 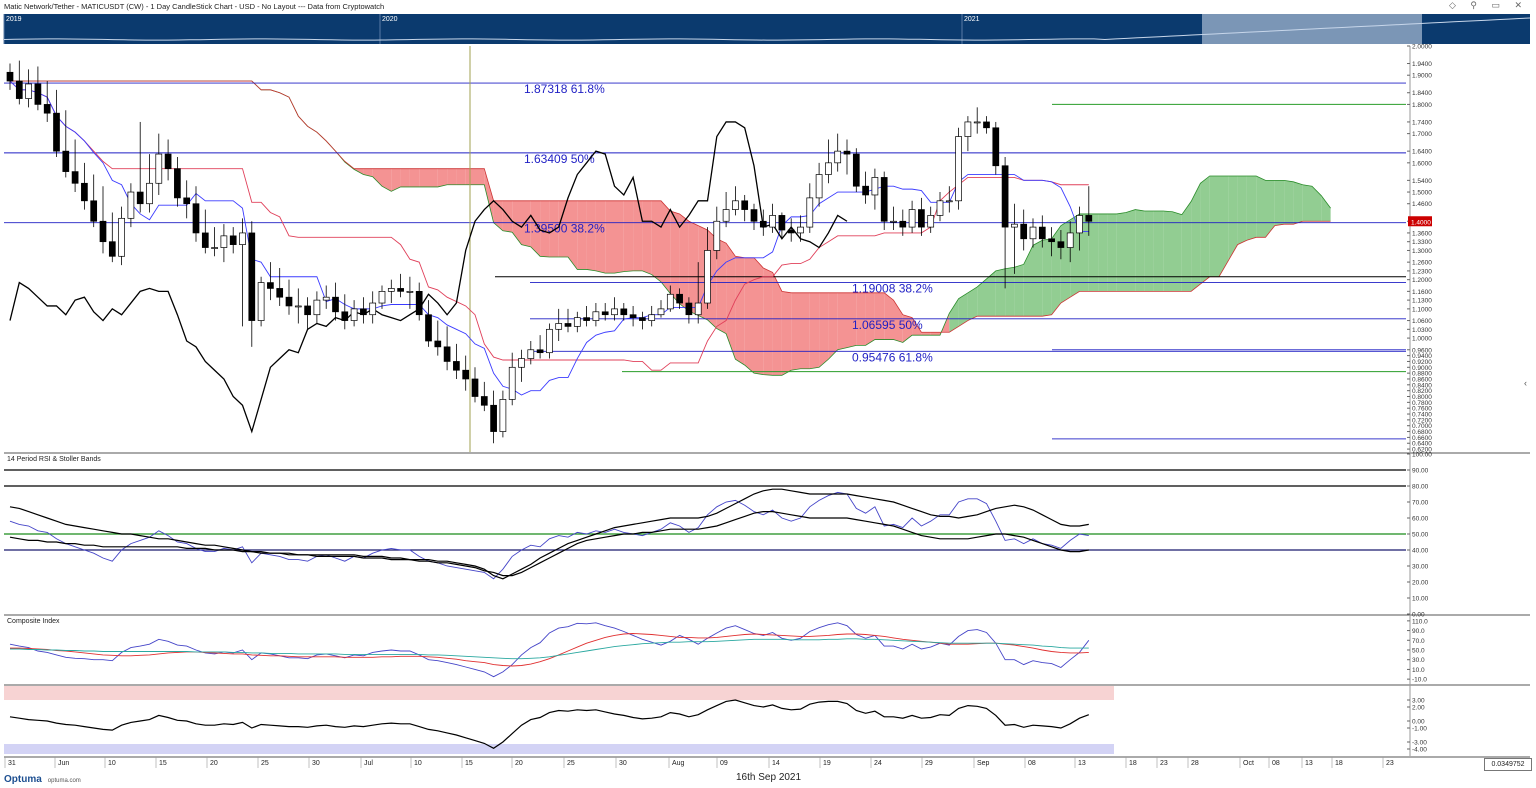 What do you see at coordinates (559, 159) in the screenshot?
I see `fib-level-label: 1.63409 50%` at bounding box center [559, 159].